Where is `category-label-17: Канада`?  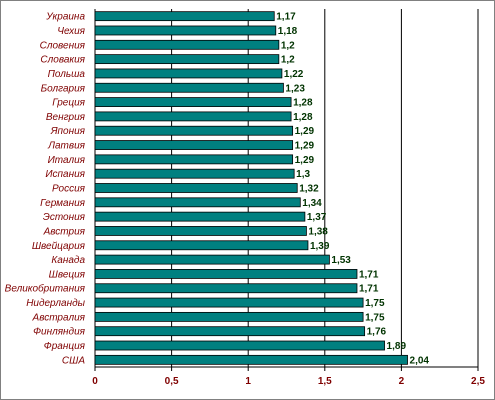 category-label-17: Канада is located at coordinates (68, 260).